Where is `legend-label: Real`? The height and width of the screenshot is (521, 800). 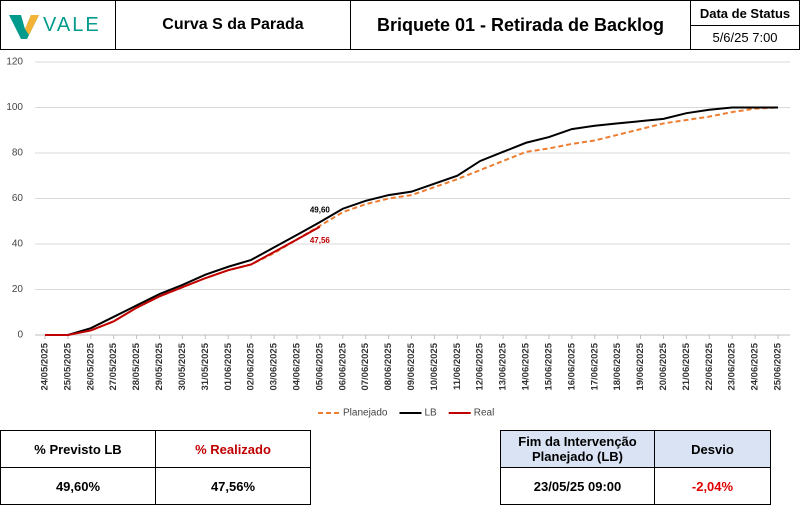
legend-label: Real is located at coordinates (484, 413).